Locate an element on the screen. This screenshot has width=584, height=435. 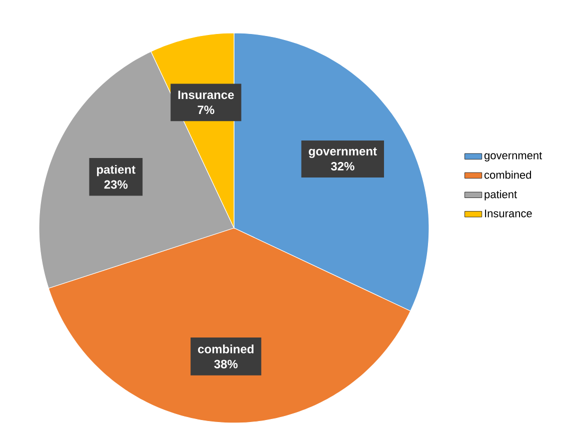
slice-label: combined is located at coordinates (226, 349).